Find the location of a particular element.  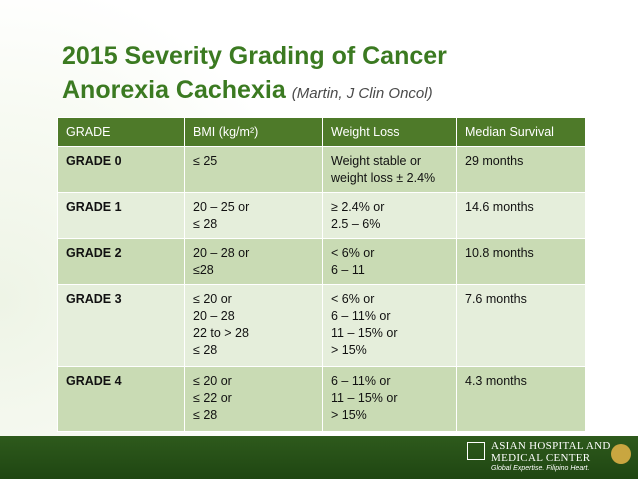

cell-line: 20 – 25 or is located at coordinates (221, 207).